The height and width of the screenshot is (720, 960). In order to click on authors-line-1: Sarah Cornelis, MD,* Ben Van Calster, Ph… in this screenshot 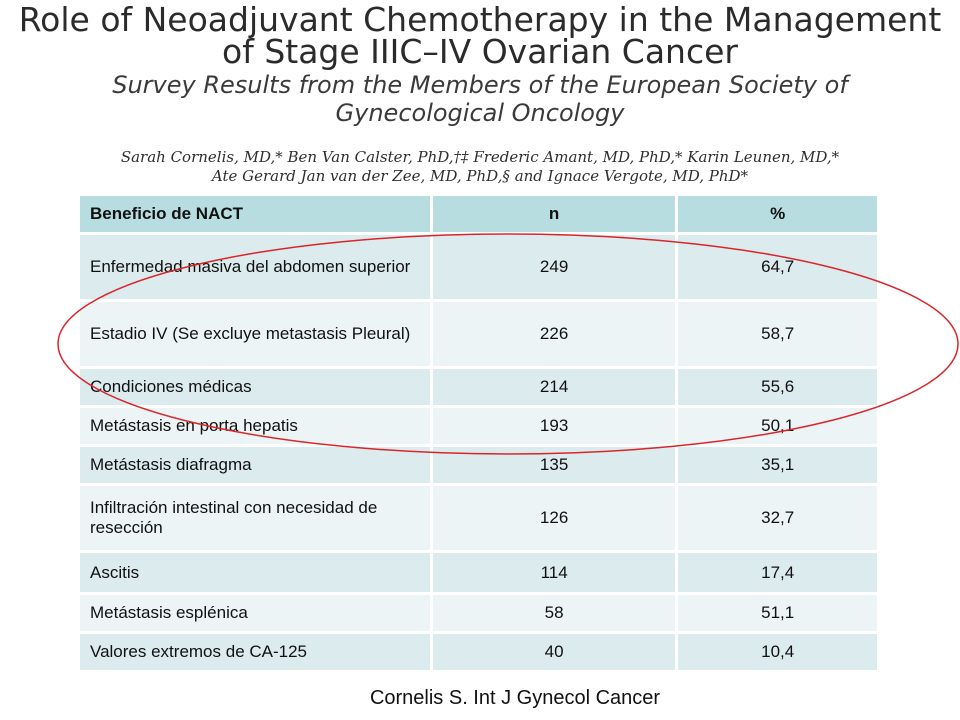, I will do `click(480, 157)`.